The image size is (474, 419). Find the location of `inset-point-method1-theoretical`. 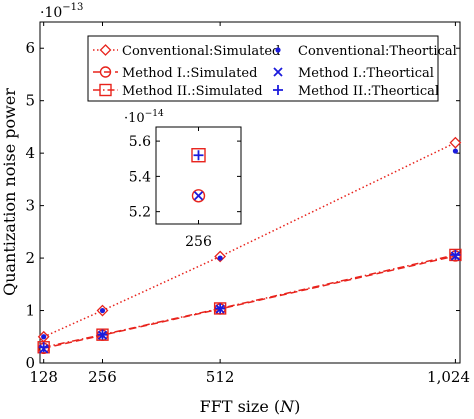

inset-point-method1-theoretical is located at coordinates (198, 196).